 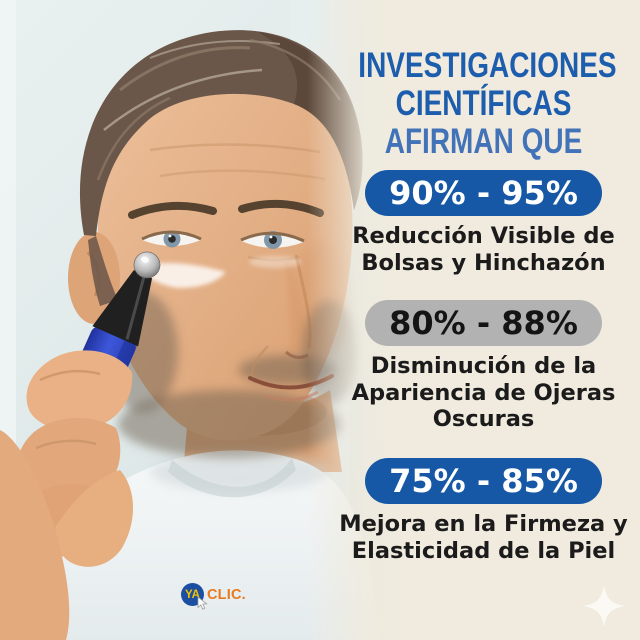 I want to click on mouse-cursor-icon, so click(x=202, y=603).